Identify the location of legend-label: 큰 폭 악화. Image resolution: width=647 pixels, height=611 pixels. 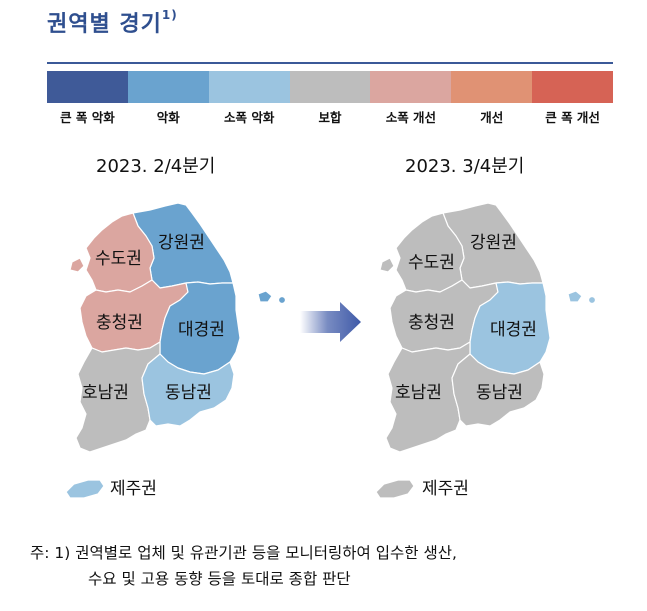
(87, 117).